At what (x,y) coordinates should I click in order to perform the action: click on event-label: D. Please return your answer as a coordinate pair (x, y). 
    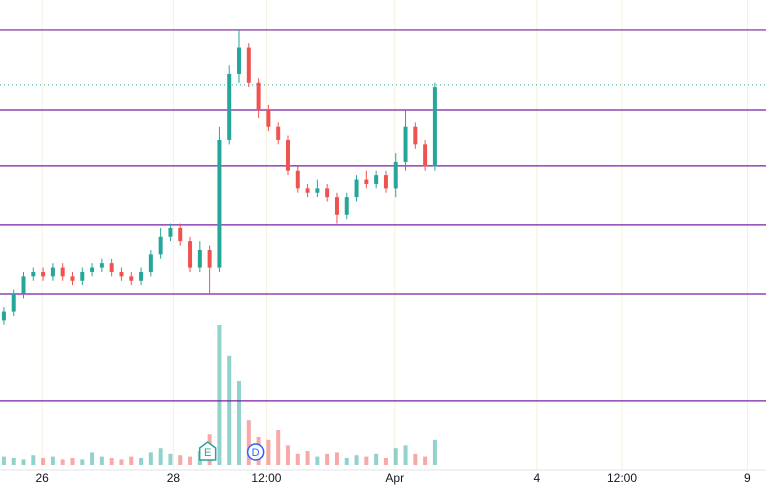
    Looking at the image, I should click on (256, 453).